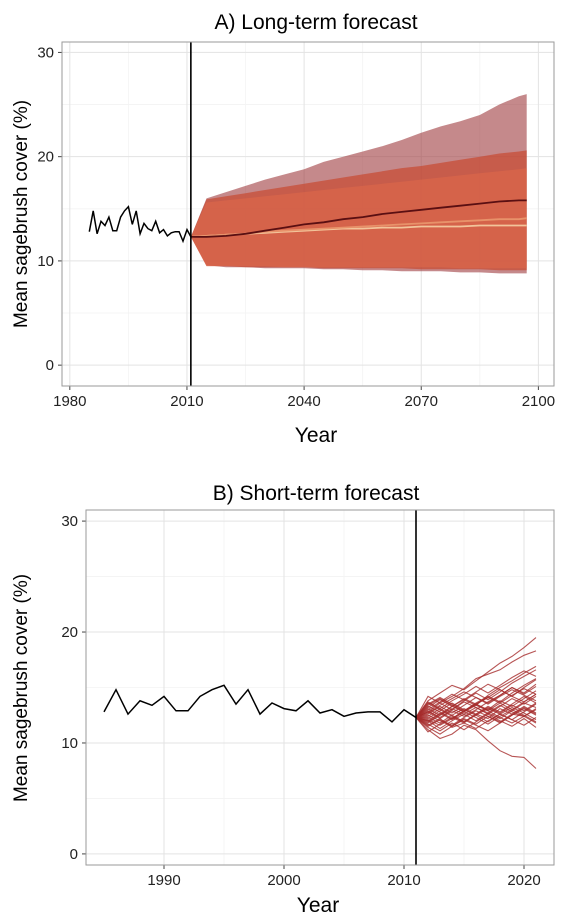 The width and height of the screenshot is (568, 917). Describe the element at coordinates (45, 261) in the screenshot. I see `panel-a-y-tick-label: 10` at that location.